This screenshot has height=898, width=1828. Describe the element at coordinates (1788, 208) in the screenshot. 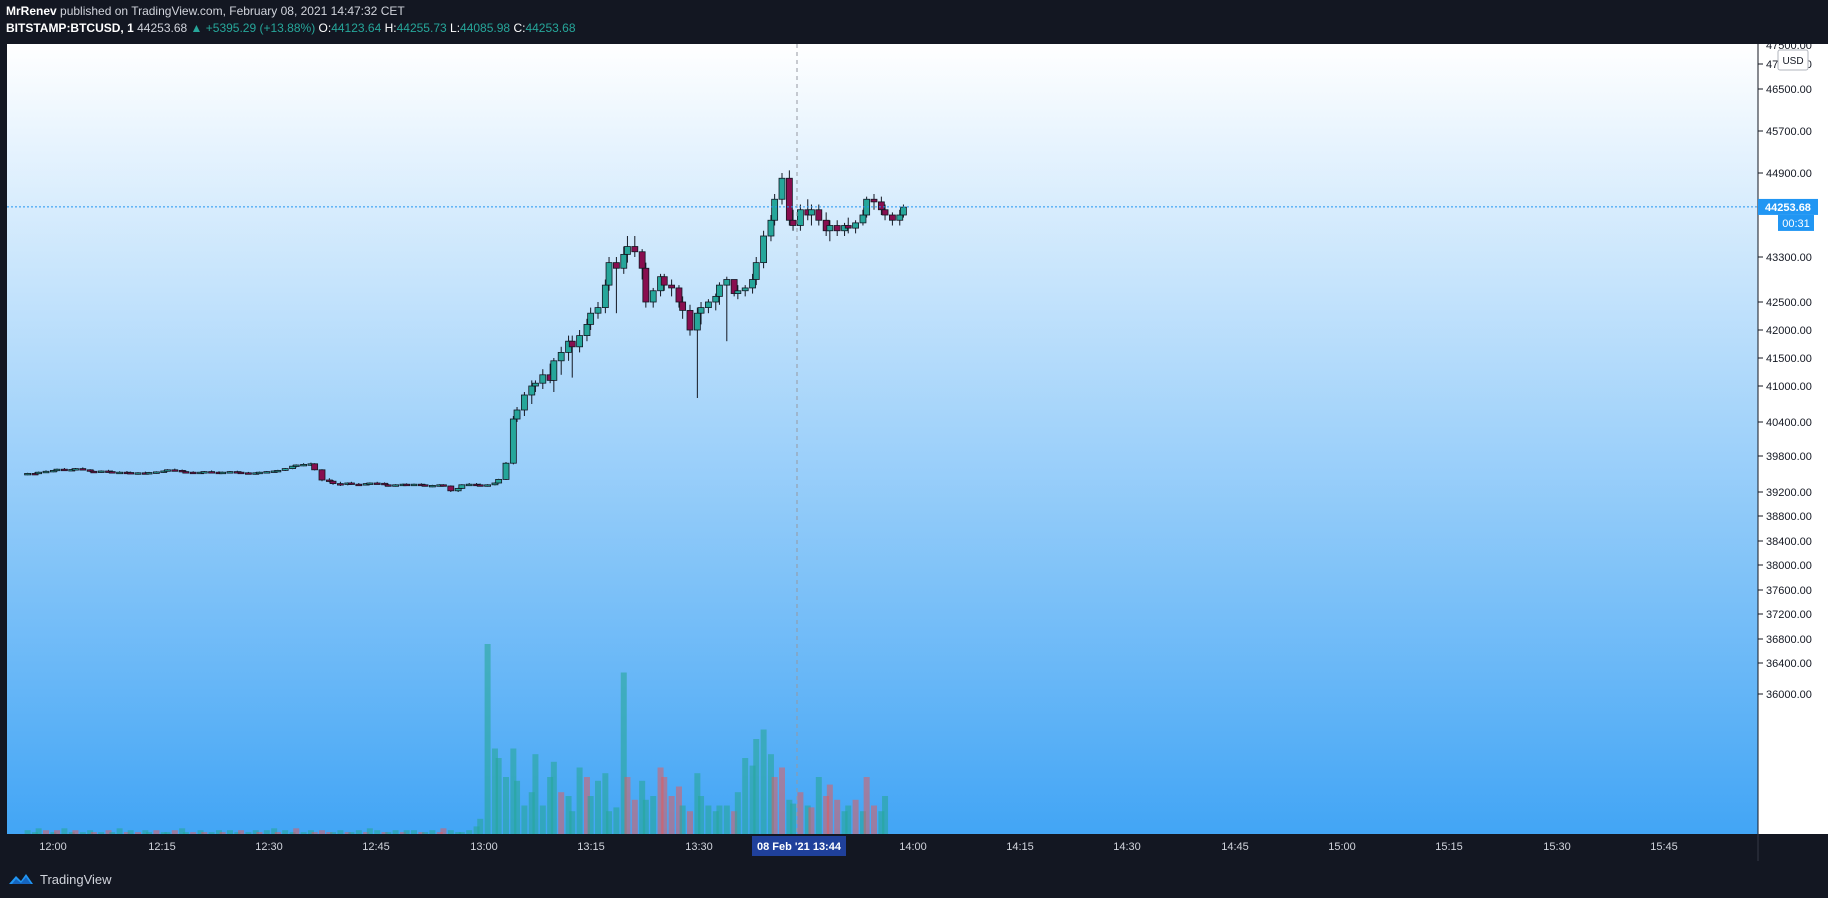

I see `last-price-label: 44253.68` at that location.